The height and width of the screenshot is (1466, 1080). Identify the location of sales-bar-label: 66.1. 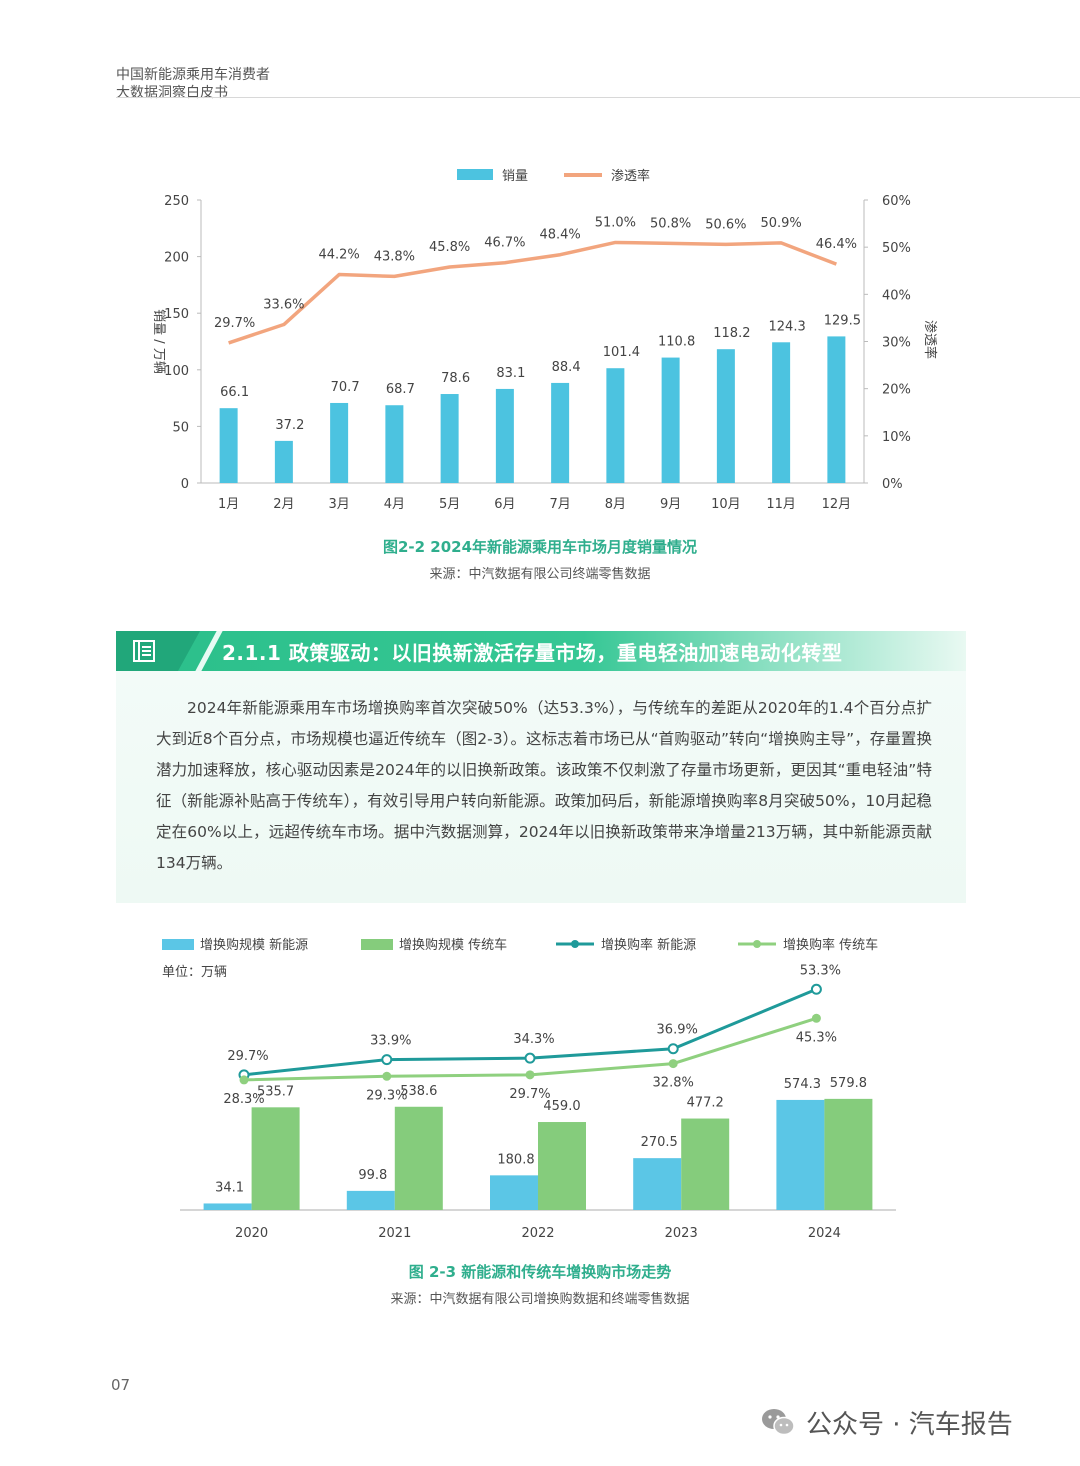
(234, 392).